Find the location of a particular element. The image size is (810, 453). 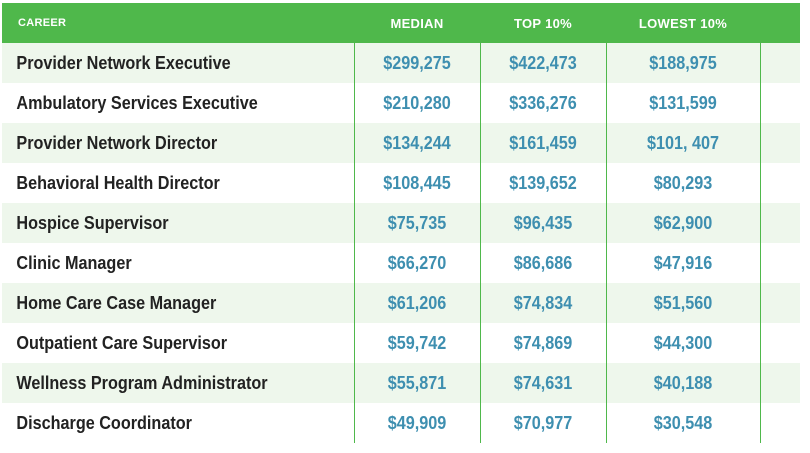

row-lowest10-value: $101, 407 is located at coordinates (683, 143).